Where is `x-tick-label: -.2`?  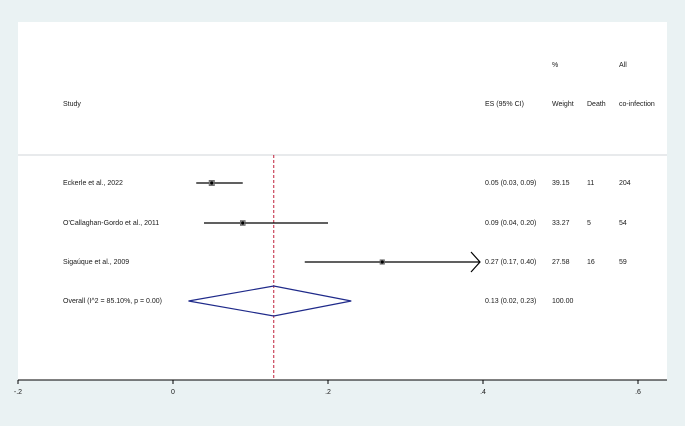 x-tick-label: -.2 is located at coordinates (18, 392).